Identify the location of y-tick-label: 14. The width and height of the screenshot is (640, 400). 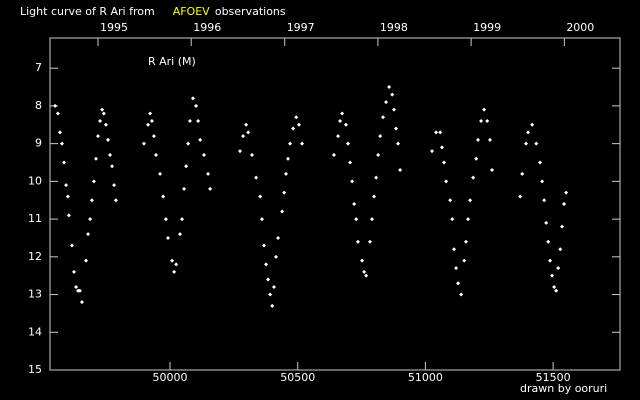
(35, 331).